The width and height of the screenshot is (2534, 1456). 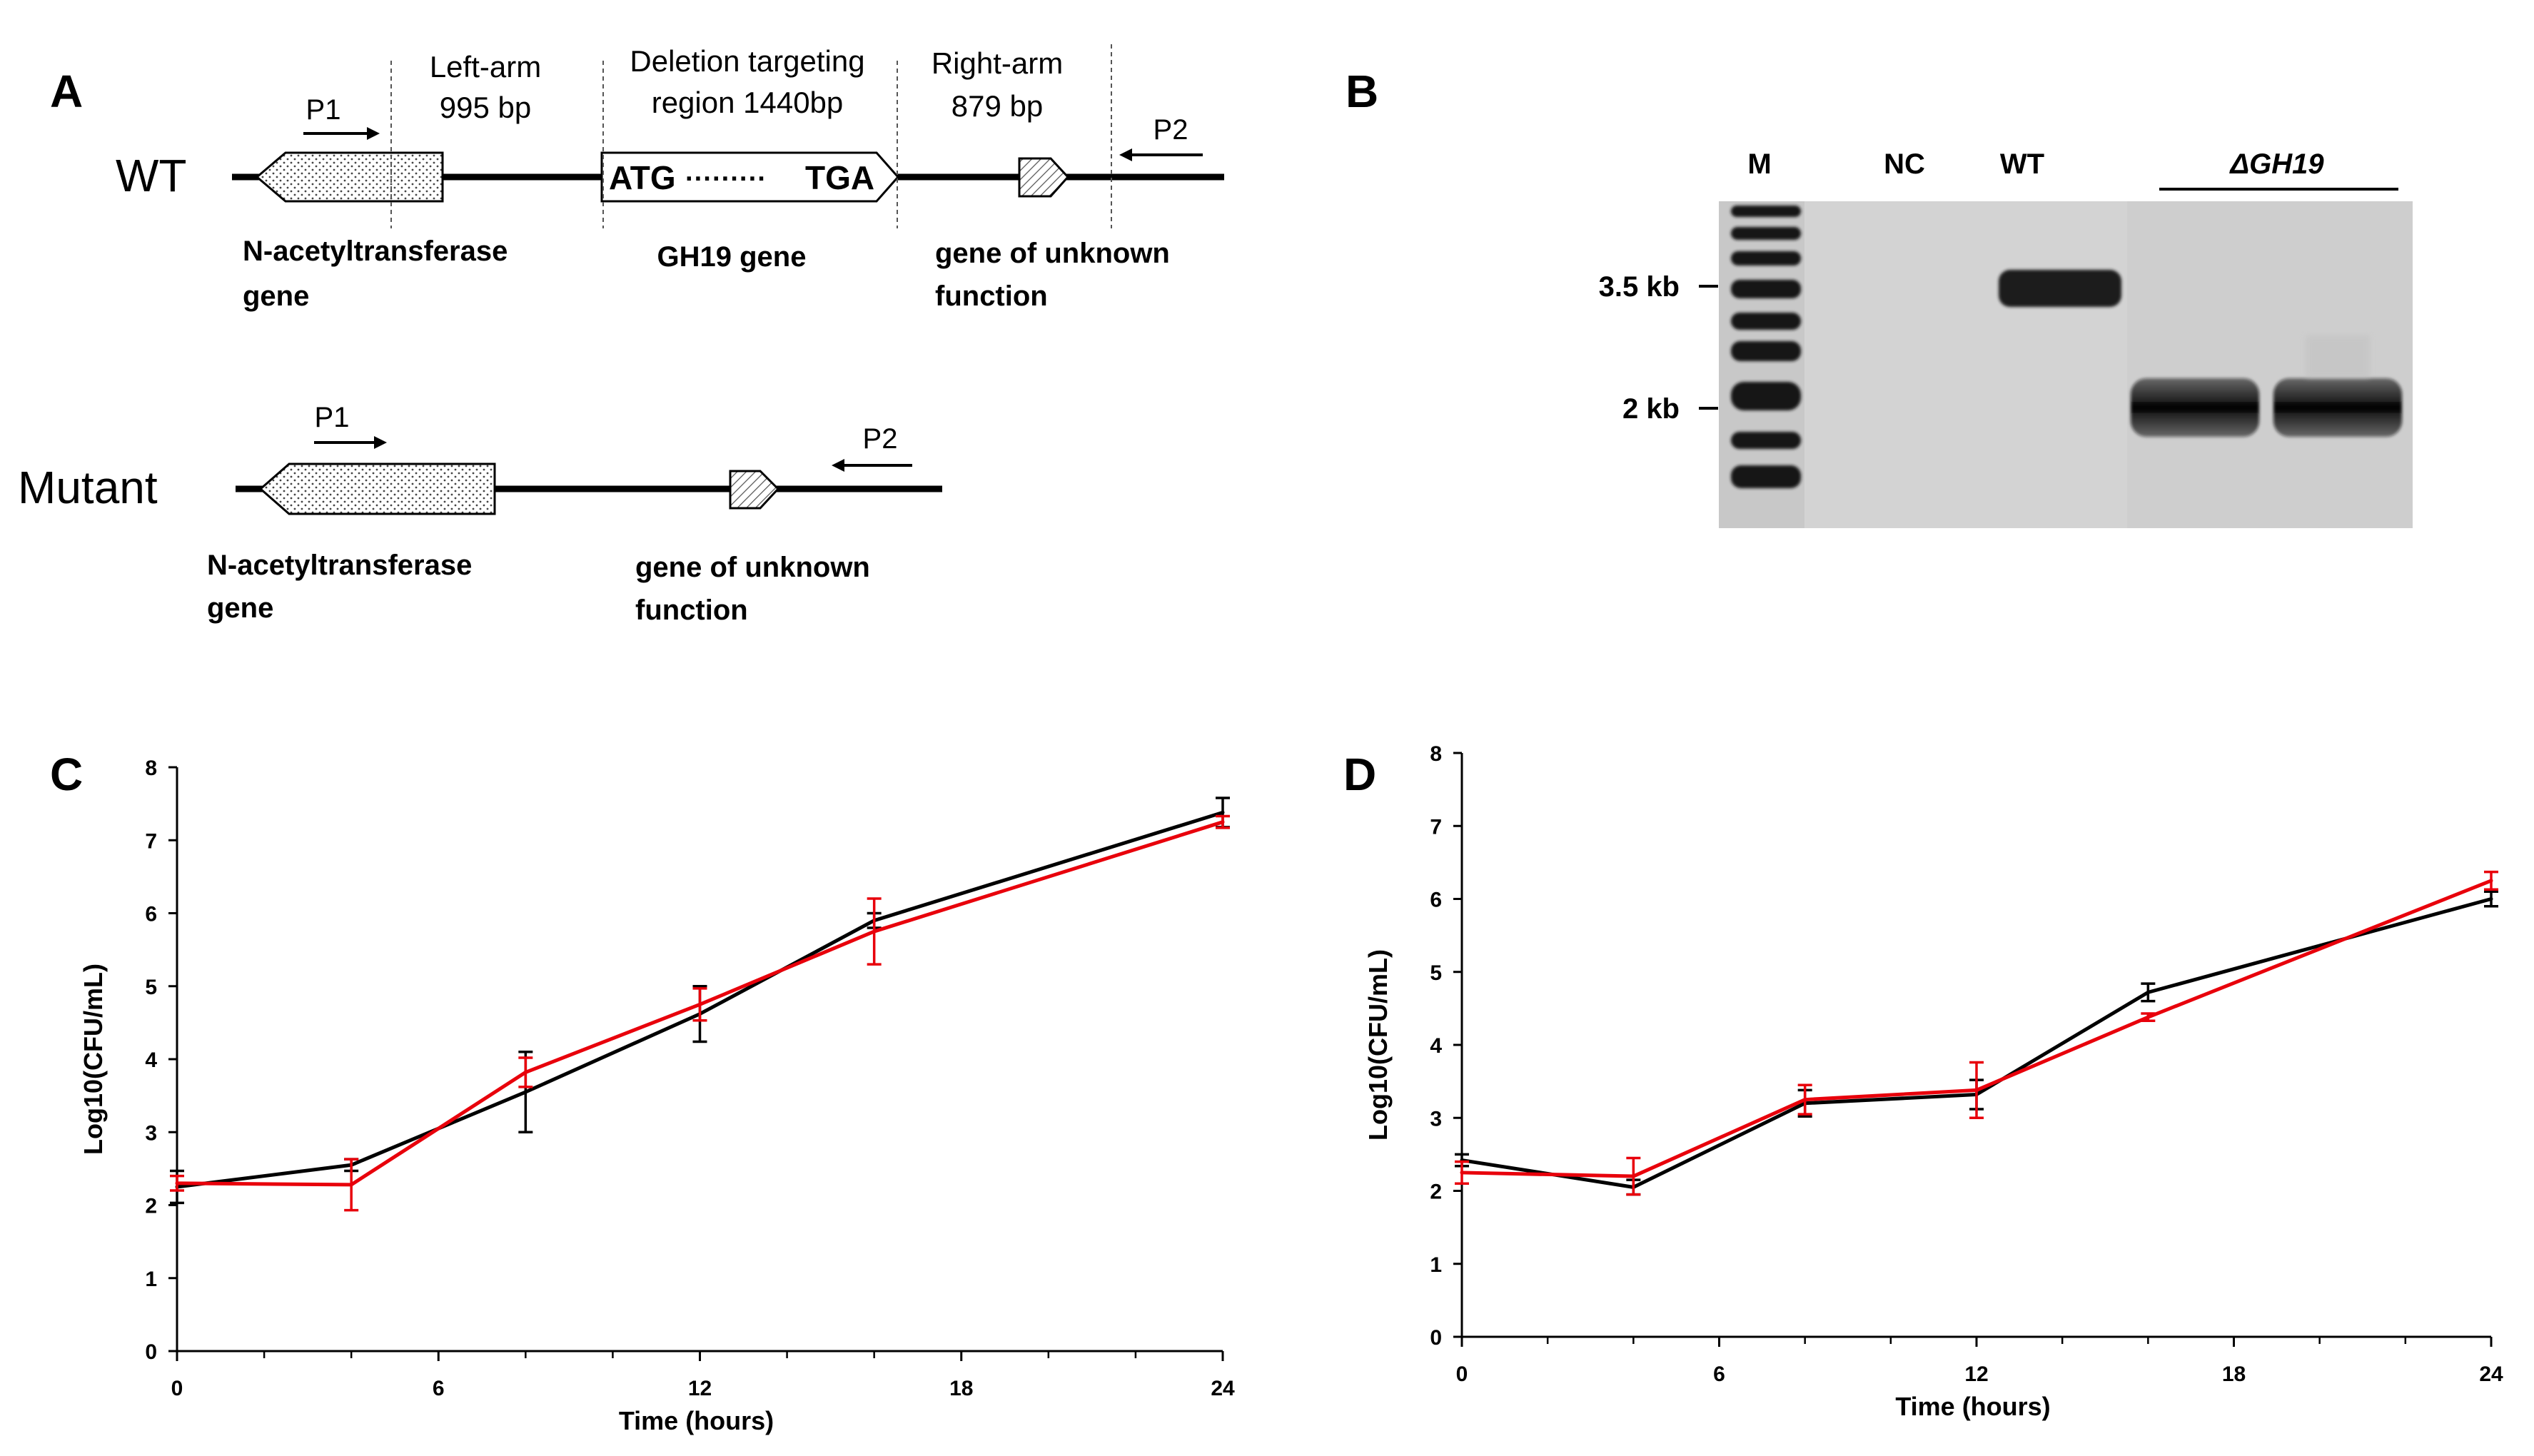 I want to click on codon-dots: ·········, so click(x=726, y=179).